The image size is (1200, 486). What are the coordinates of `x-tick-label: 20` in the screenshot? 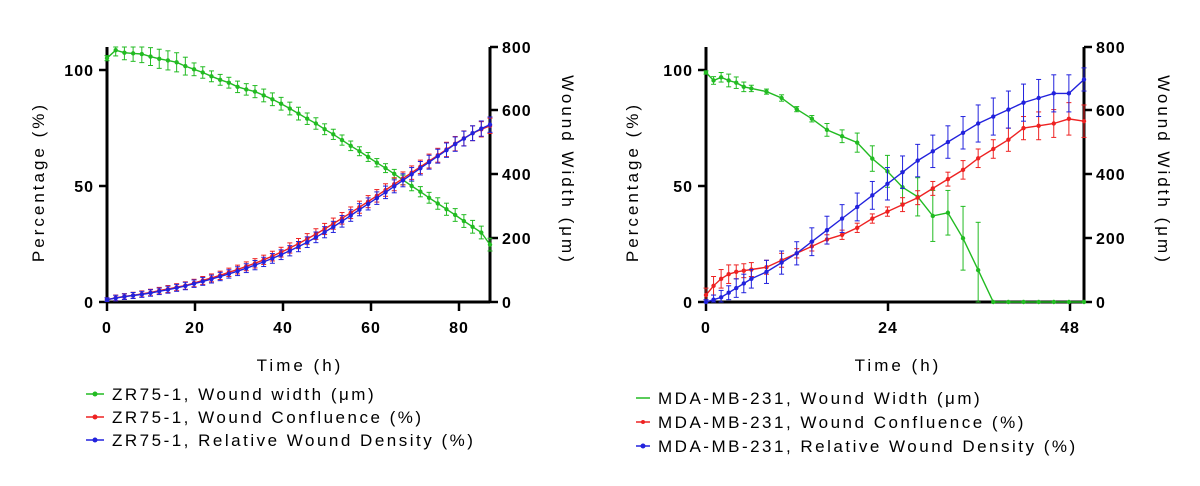 It's located at (195, 328).